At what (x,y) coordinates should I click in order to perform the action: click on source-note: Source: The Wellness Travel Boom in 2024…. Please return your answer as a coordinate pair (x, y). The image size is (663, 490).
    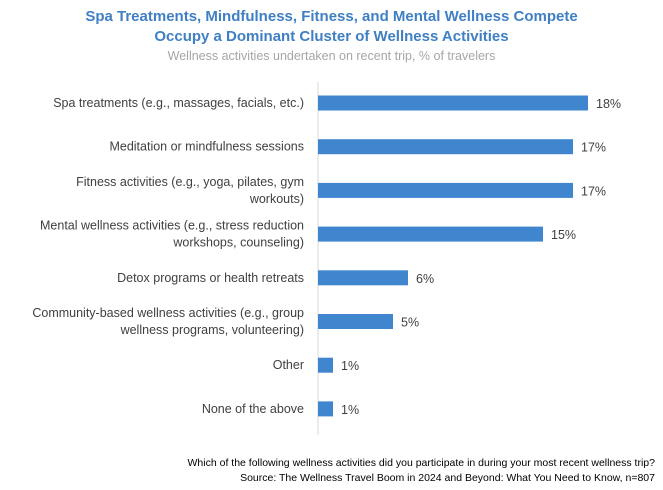
    Looking at the image, I should click on (447, 478).